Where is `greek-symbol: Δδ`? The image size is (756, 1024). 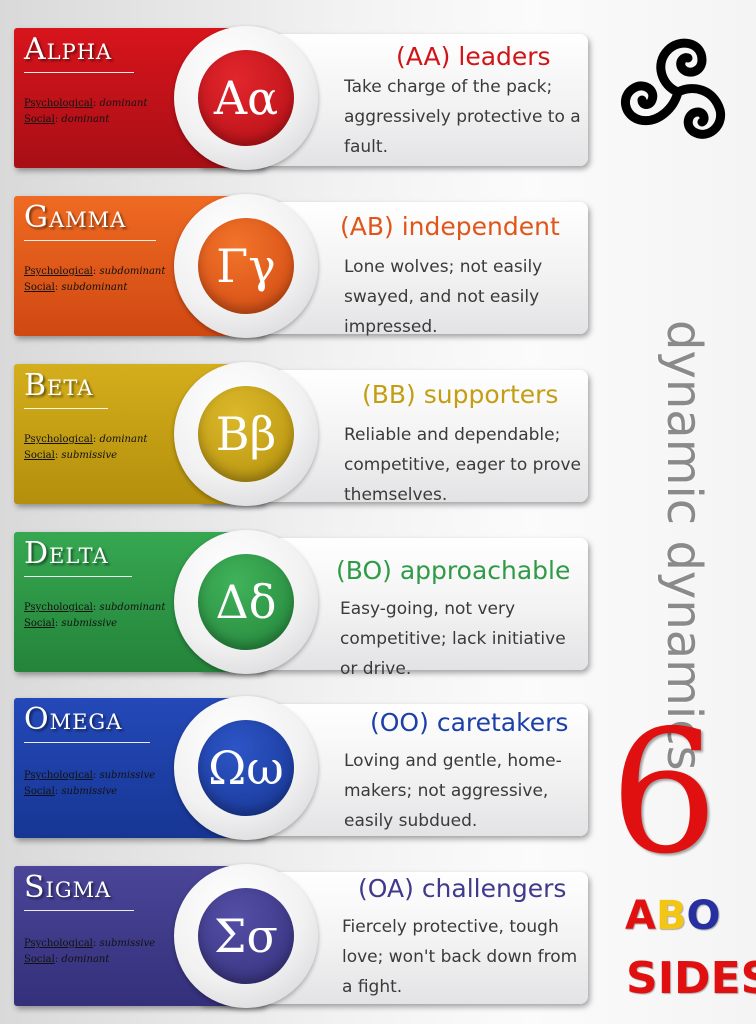 greek-symbol: Δδ is located at coordinates (246, 602).